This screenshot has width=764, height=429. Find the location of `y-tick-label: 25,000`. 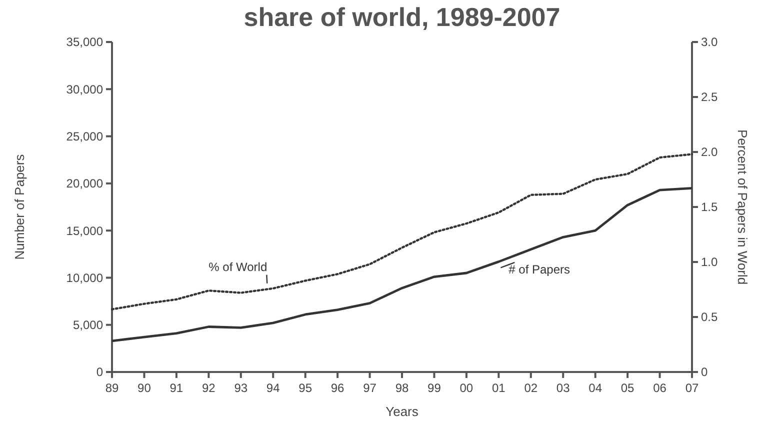

y-tick-label: 25,000 is located at coordinates (85, 136).